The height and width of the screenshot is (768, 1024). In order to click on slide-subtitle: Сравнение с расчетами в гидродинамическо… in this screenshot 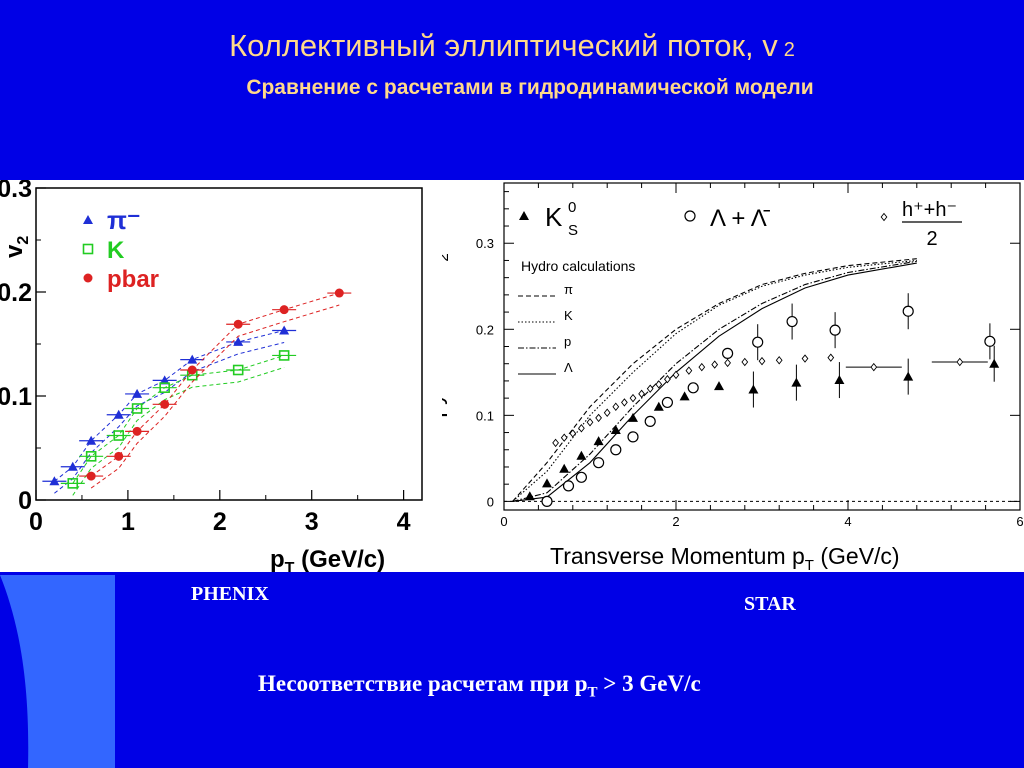, I will do `click(530, 87)`.